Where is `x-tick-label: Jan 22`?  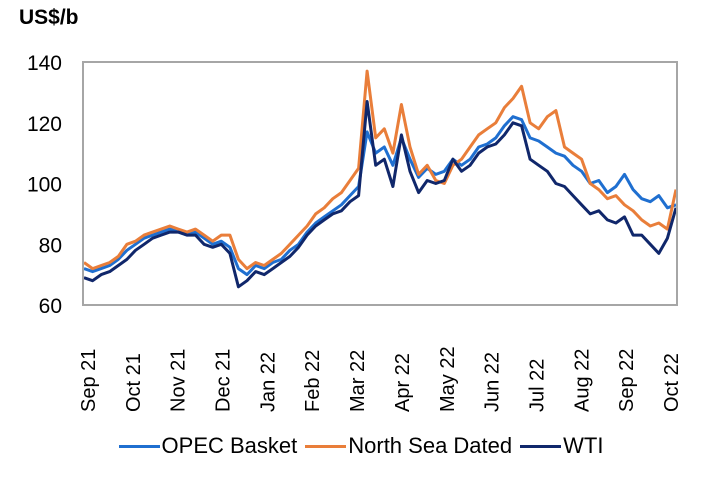 x-tick-label: Jan 22 is located at coordinates (268, 382).